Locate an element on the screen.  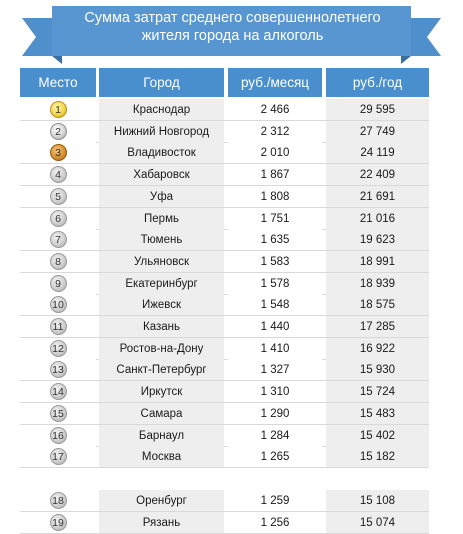
month-value-cell: 2 010 is located at coordinates (275, 152).